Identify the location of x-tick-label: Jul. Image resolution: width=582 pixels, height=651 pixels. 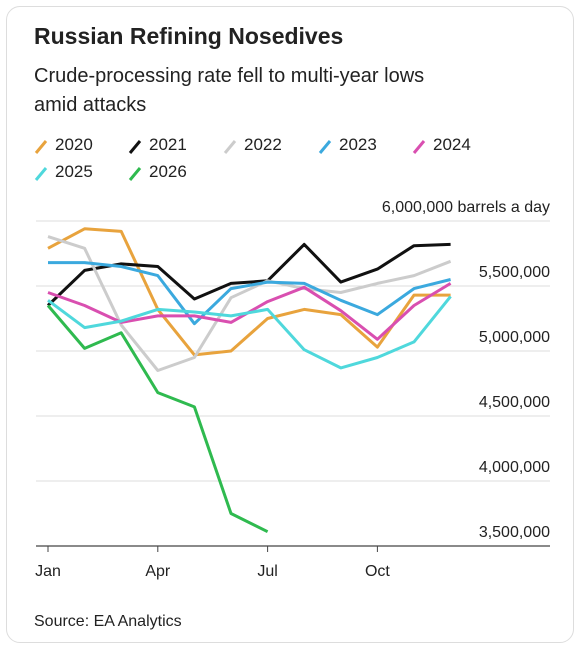
(267, 571).